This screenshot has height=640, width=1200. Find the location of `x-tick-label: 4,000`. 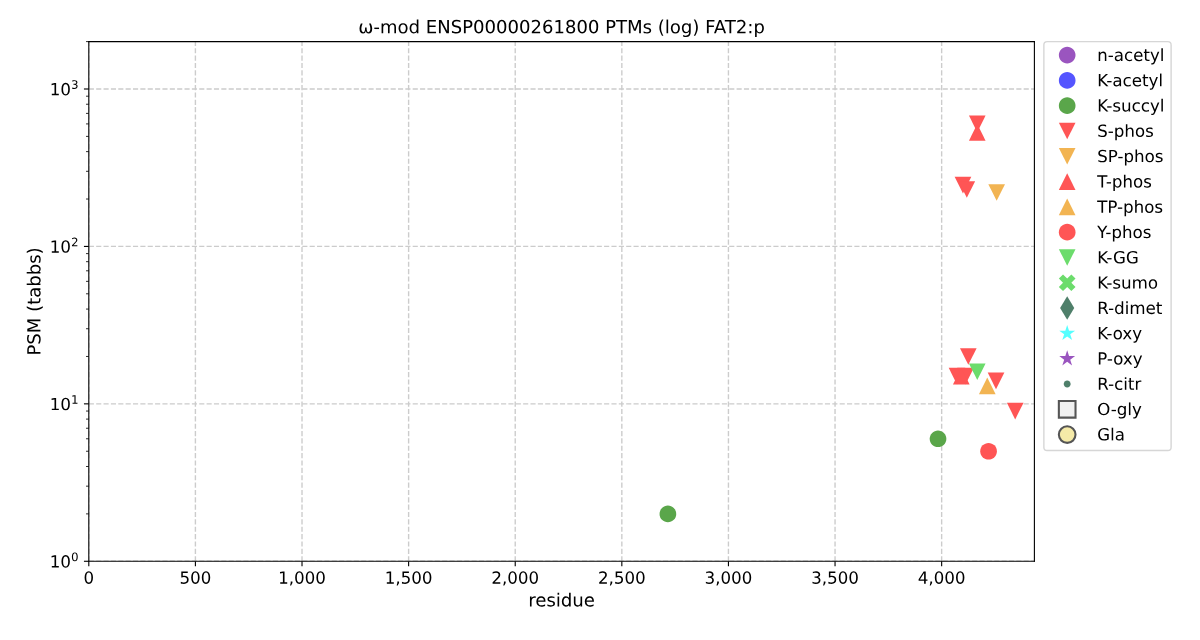

x-tick-label: 4,000 is located at coordinates (941, 578).